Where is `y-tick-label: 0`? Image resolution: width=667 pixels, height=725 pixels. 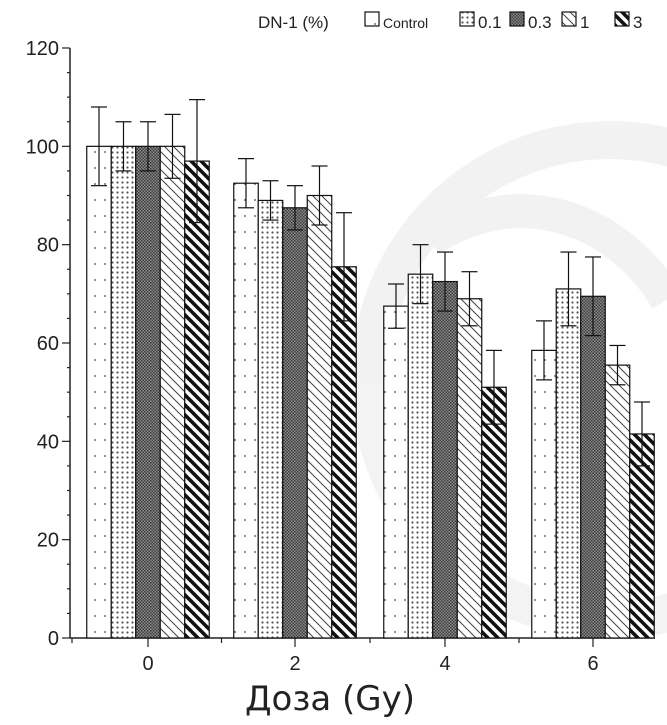
y-tick-label: 0 is located at coordinates (53, 639).